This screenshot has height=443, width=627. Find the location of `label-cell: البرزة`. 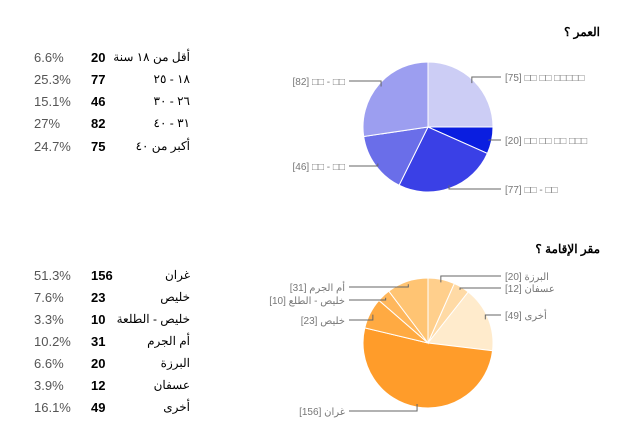

label-cell: البرزة is located at coordinates (175, 363).